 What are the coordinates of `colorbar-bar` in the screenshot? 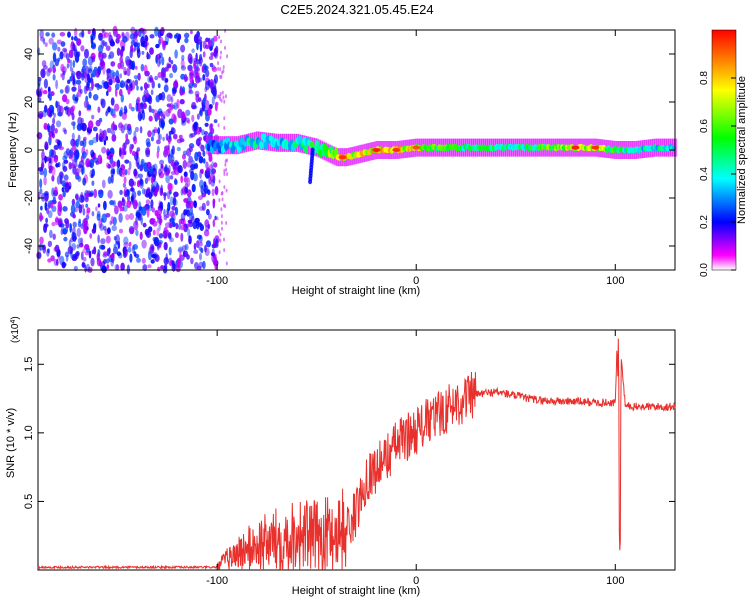 It's located at (724, 150).